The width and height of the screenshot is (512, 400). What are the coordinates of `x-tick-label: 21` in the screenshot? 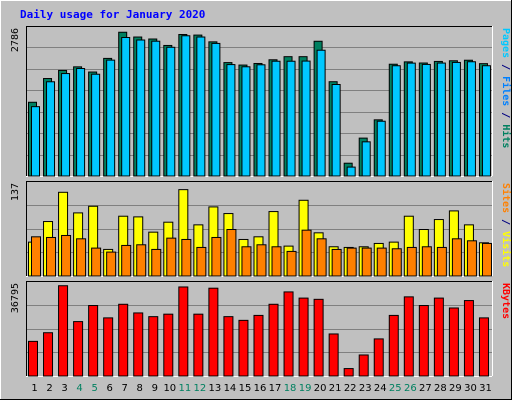 It's located at (335, 388).